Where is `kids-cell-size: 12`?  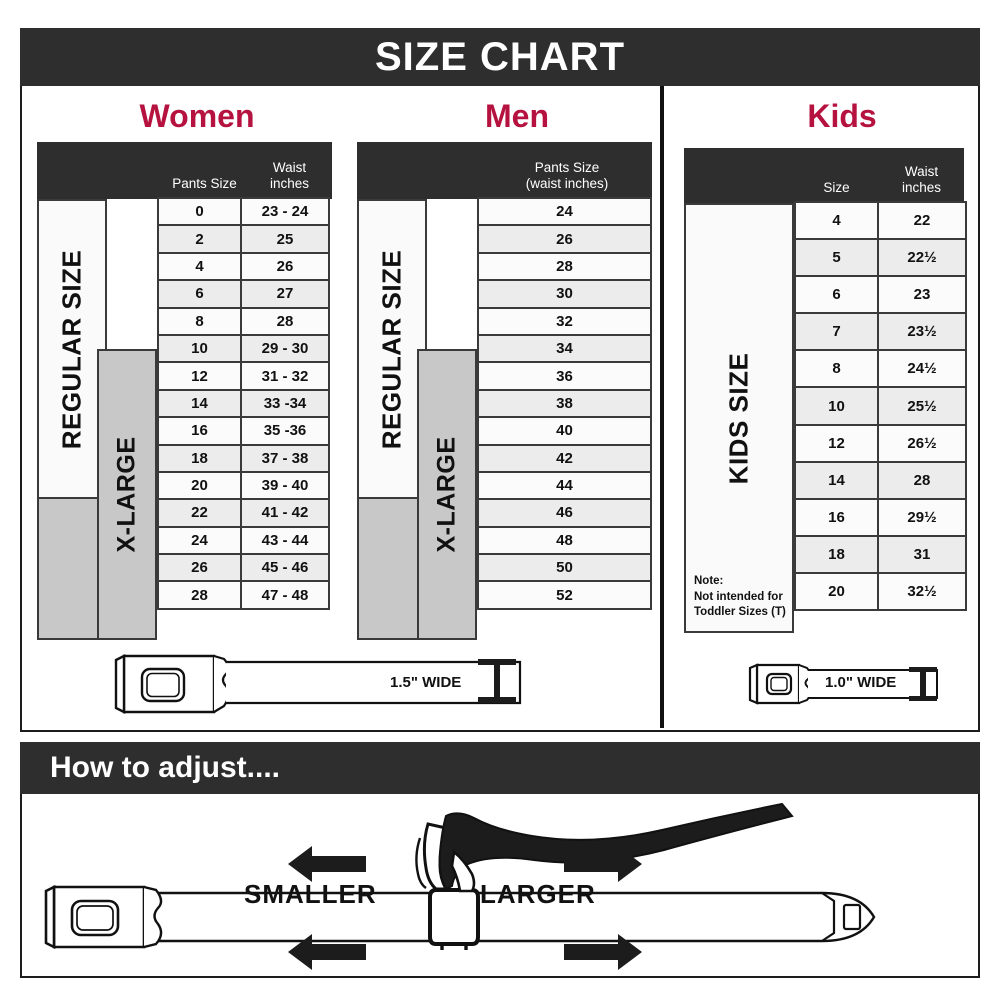
kids-cell-size: 12 is located at coordinates (836, 443).